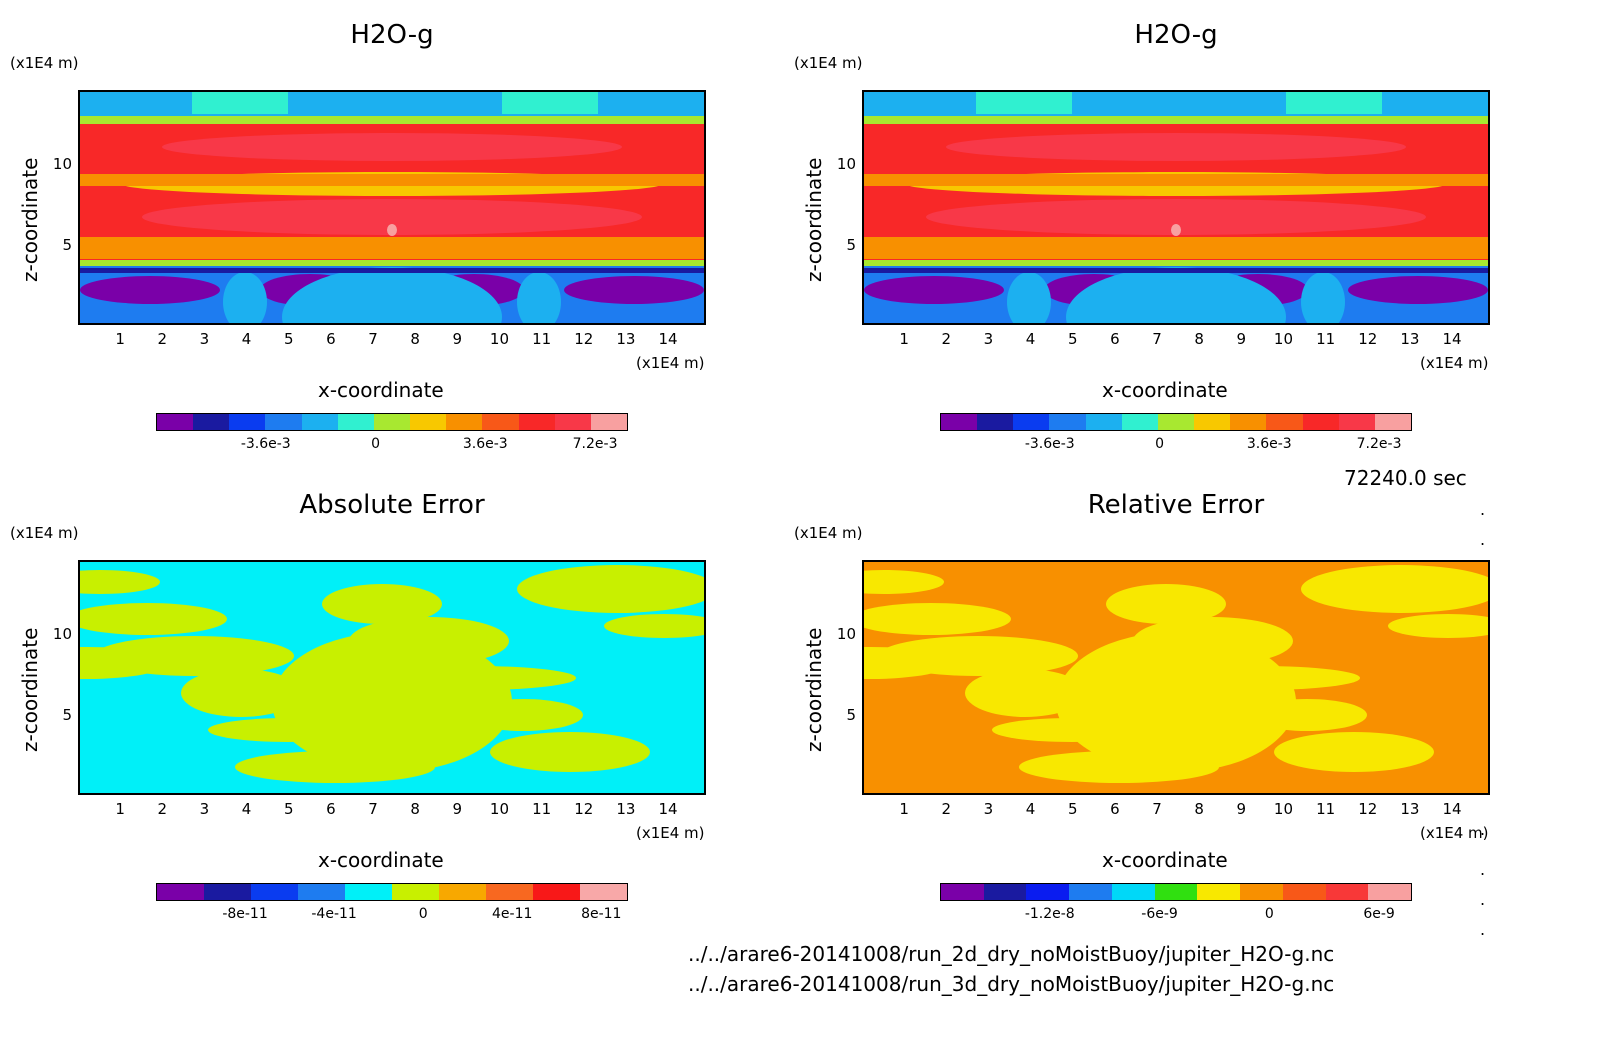 This screenshot has width=1604, height=1054. What do you see at coordinates (1269, 914) in the screenshot?
I see `colorbar-label: 0` at bounding box center [1269, 914].